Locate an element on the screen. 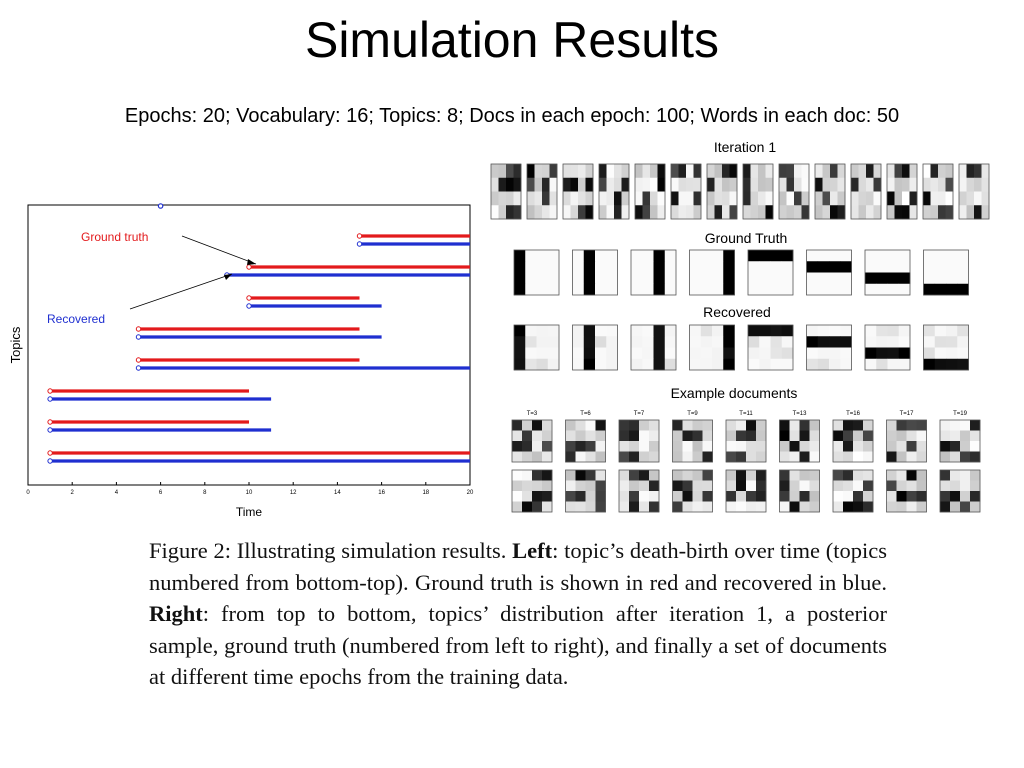 Image resolution: width=1024 pixels, height=768 pixels. recovered-tile is located at coordinates (829, 347).